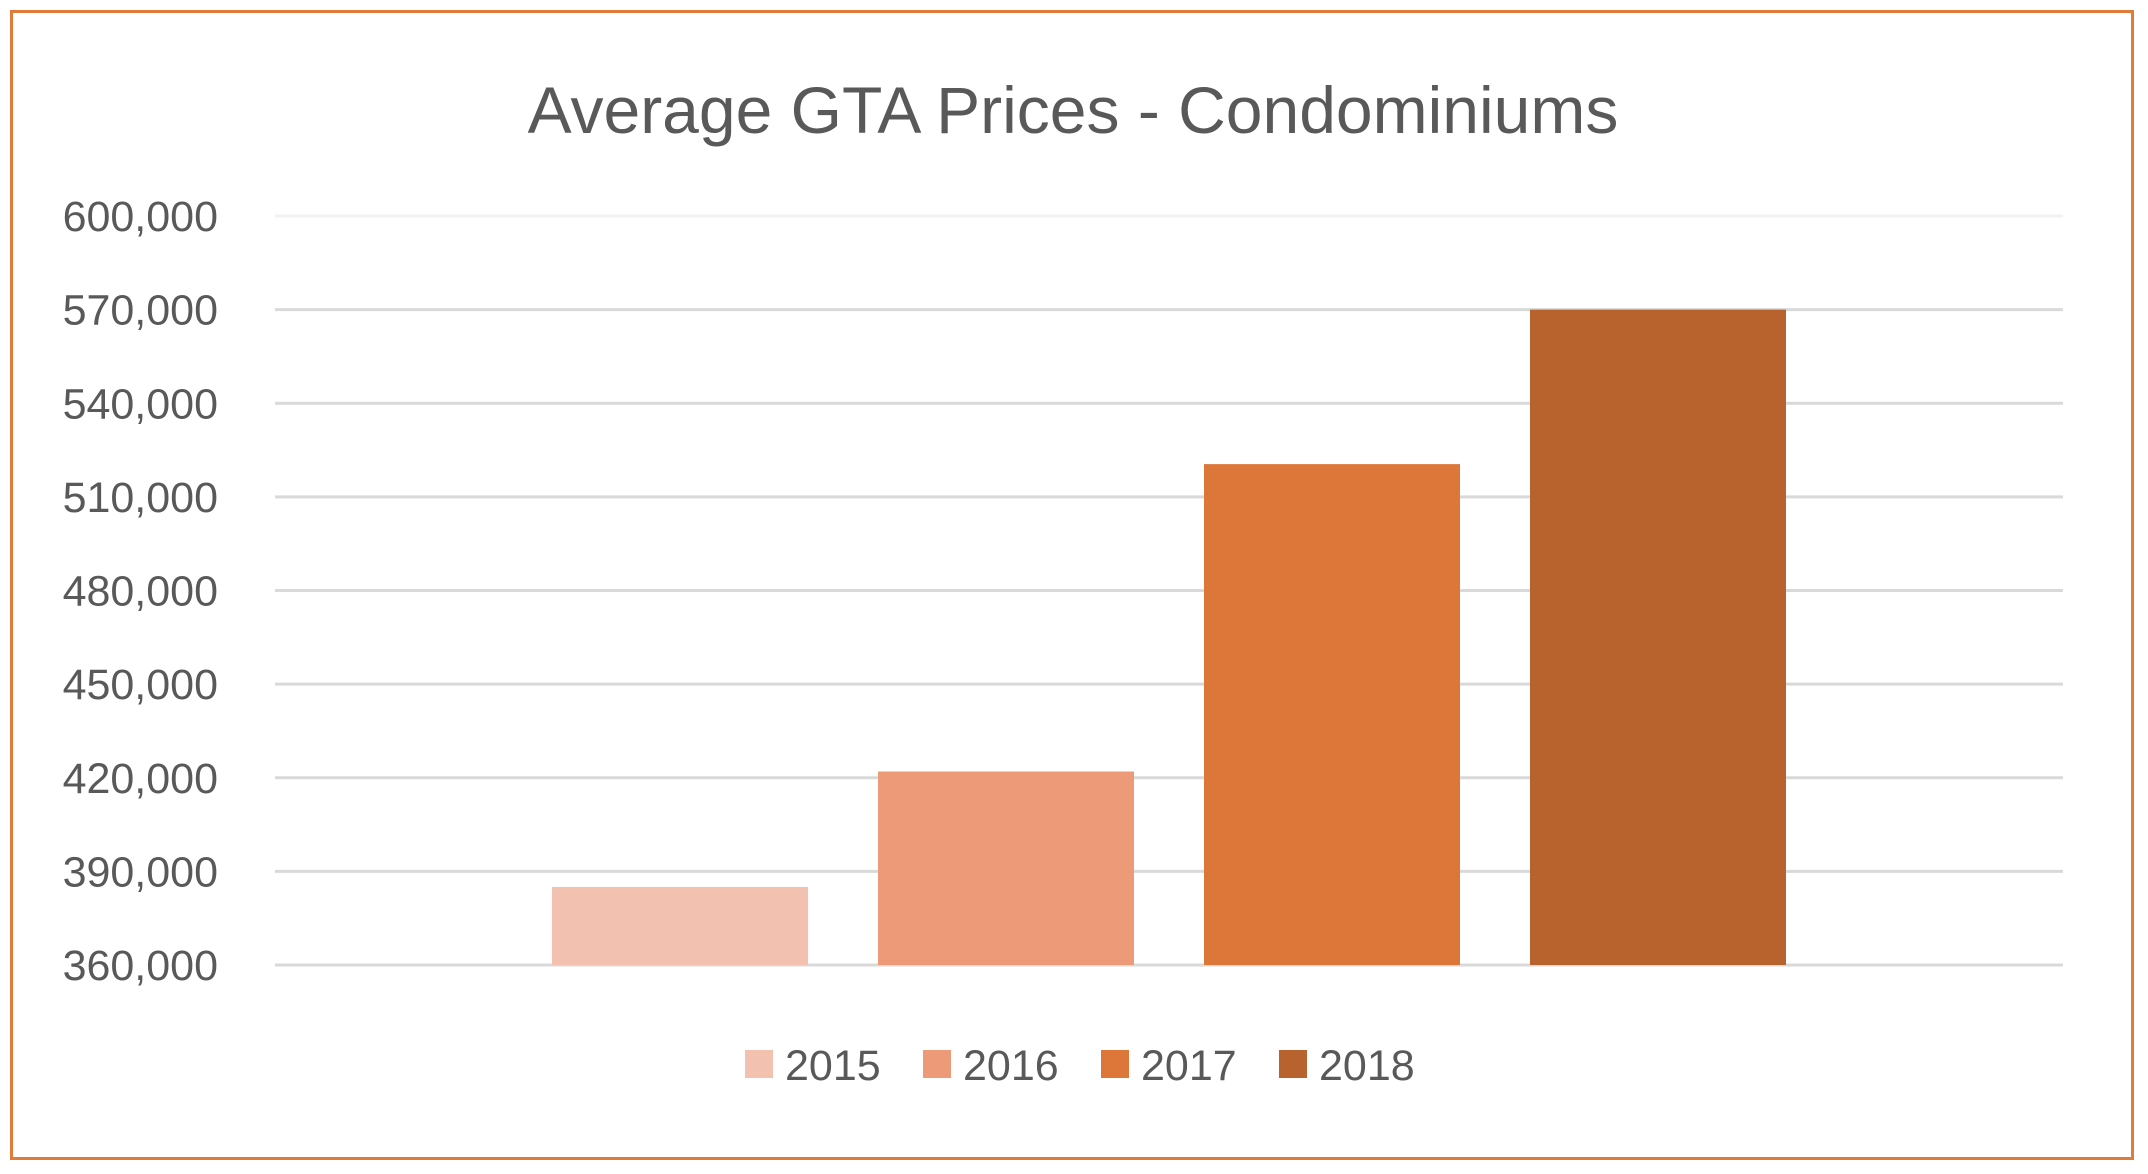  What do you see at coordinates (1006, 868) in the screenshot?
I see `bar-2016` at bounding box center [1006, 868].